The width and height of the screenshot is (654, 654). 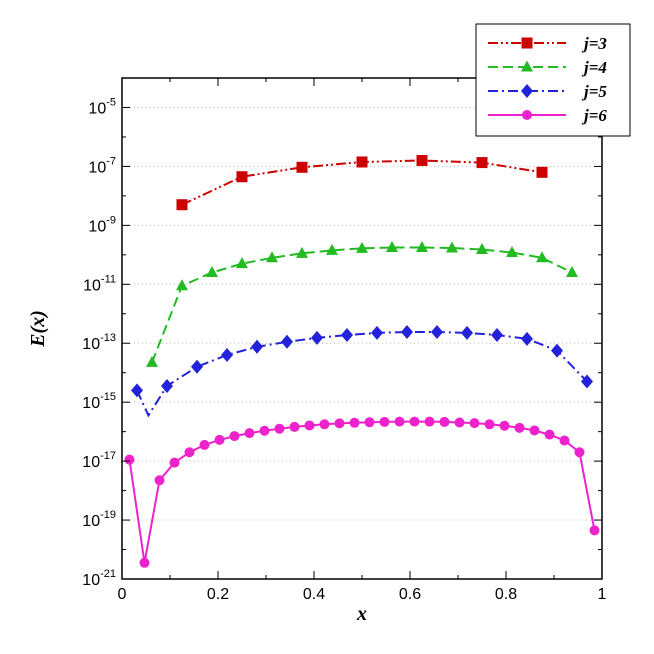 What do you see at coordinates (99, 283) in the screenshot?
I see `y-tick-label: 10⁻¹¹` at bounding box center [99, 283].